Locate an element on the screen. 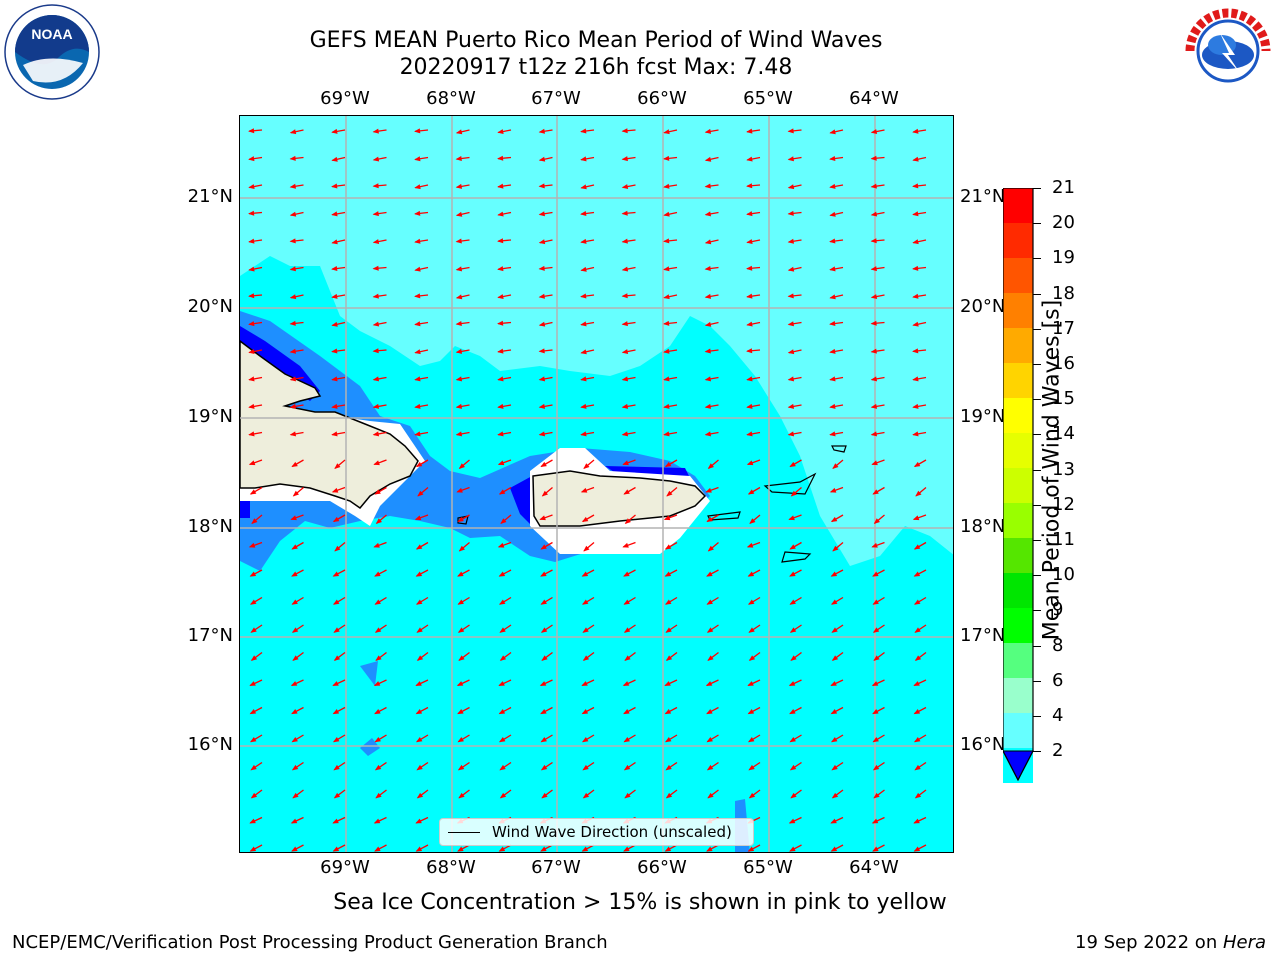 The image size is (1280, 960). colorbar-tick-label: 20 is located at coordinates (1063, 223).